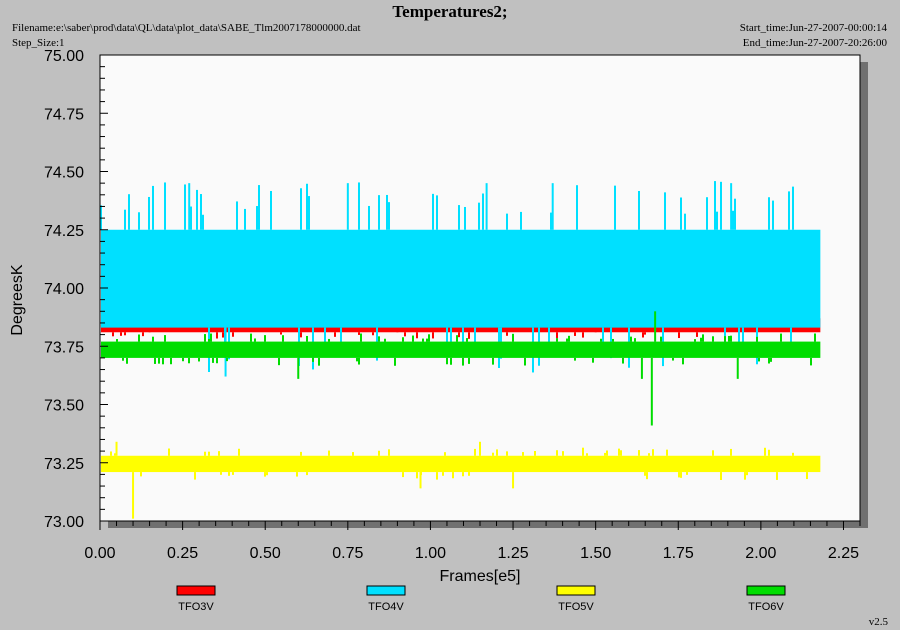 Image resolution: width=900 pixels, height=630 pixels. I want to click on y-tick-label: 75.00, so click(64, 56).